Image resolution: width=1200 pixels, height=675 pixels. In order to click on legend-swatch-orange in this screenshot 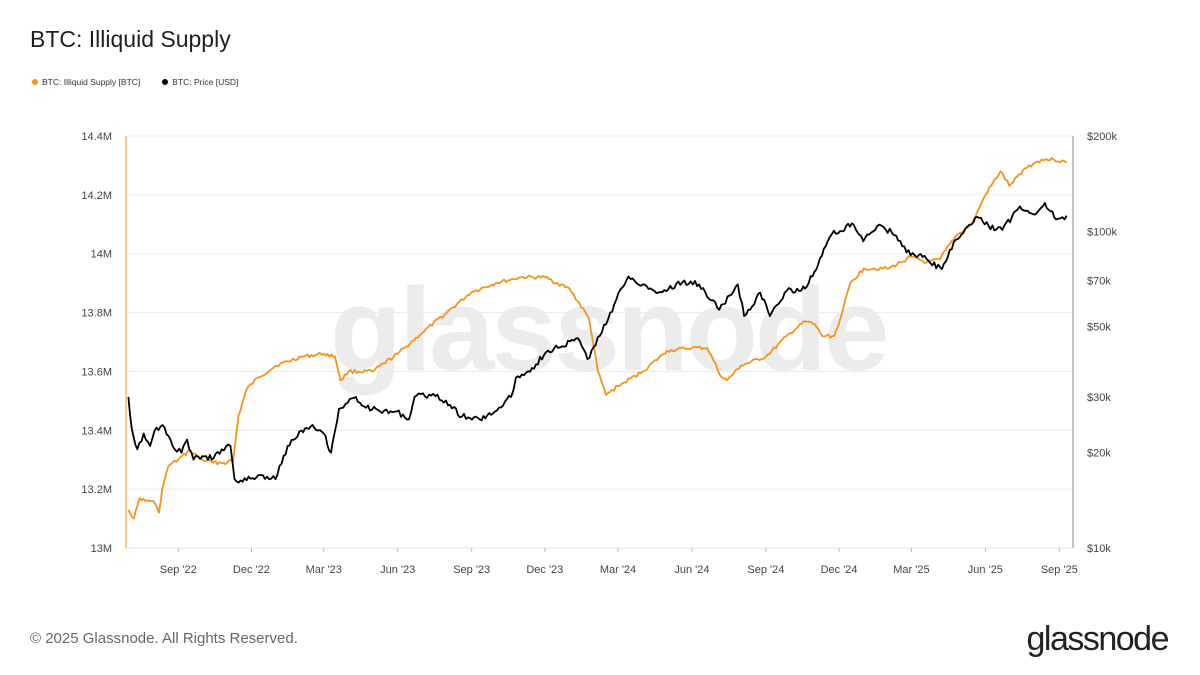, I will do `click(35, 82)`.